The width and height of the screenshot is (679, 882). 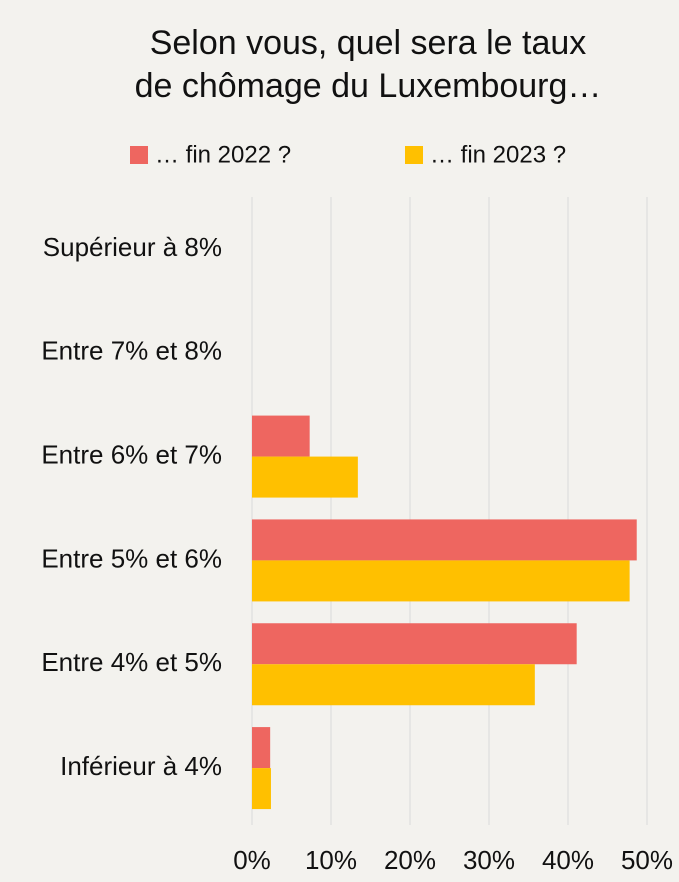 I want to click on x-tick-label: 0%, so click(x=252, y=860).